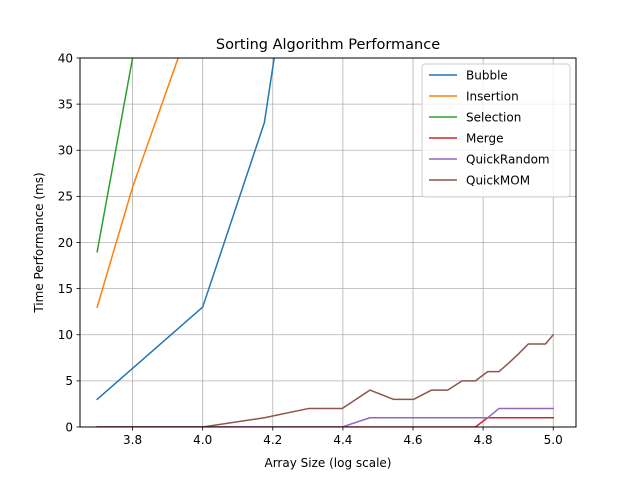  What do you see at coordinates (553, 440) in the screenshot?
I see `x-tick-label: 5.0` at bounding box center [553, 440].